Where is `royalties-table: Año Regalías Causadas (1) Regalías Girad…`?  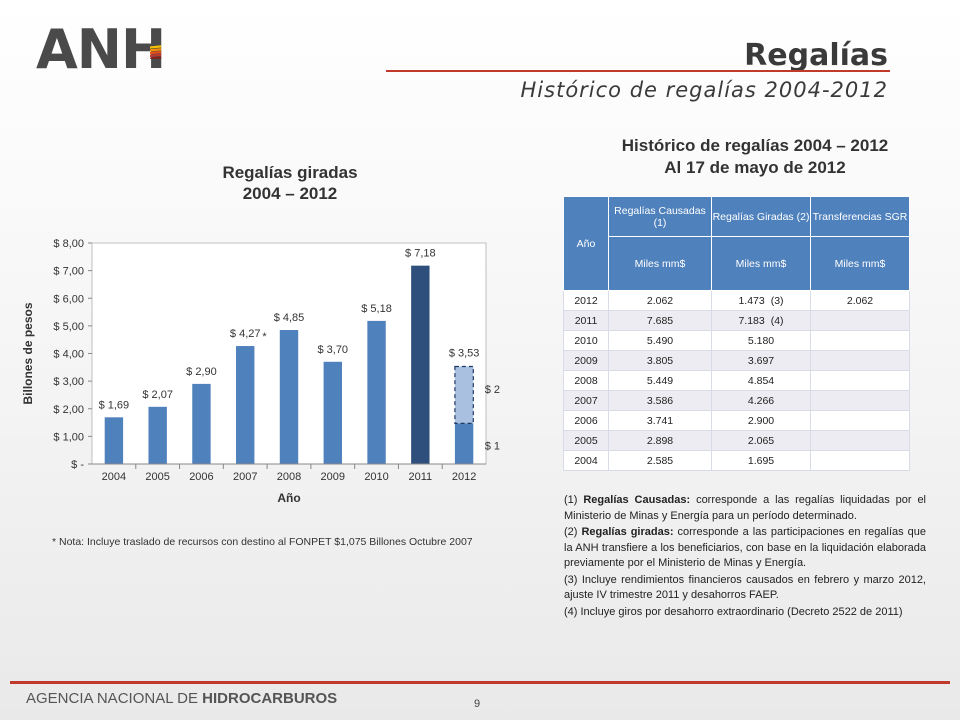
royalties-table: Año Regalías Causadas (1) Regalías Girad… is located at coordinates (736, 333).